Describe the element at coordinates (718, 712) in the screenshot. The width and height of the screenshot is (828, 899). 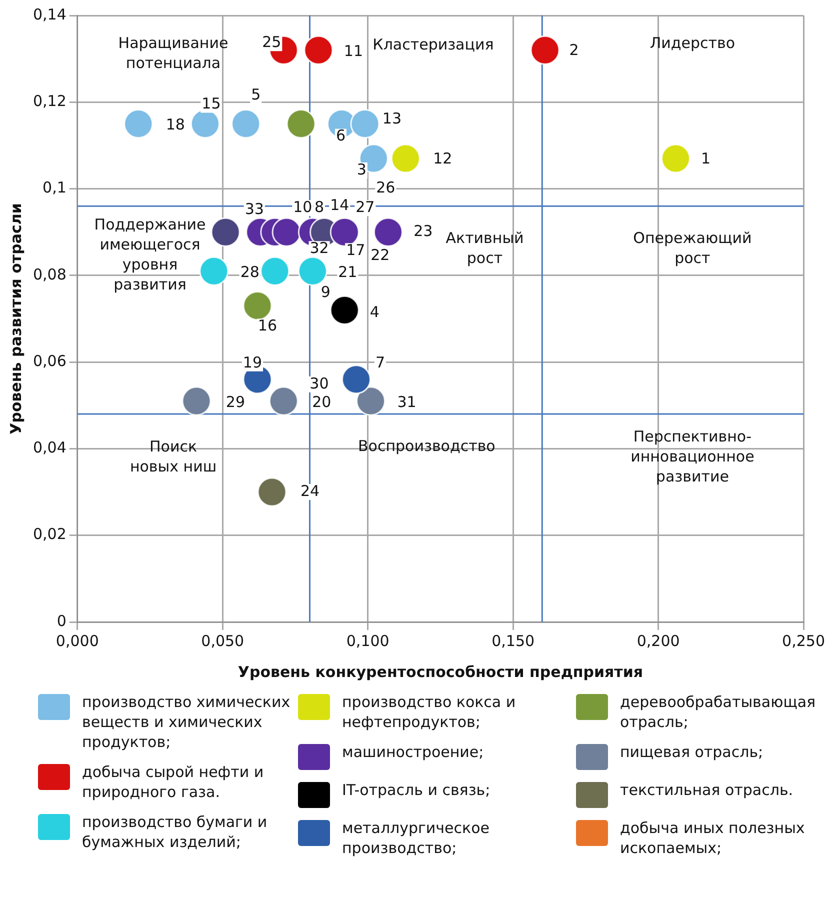
I see `legend-label: деревообрабатывающая отрасль;` at that location.